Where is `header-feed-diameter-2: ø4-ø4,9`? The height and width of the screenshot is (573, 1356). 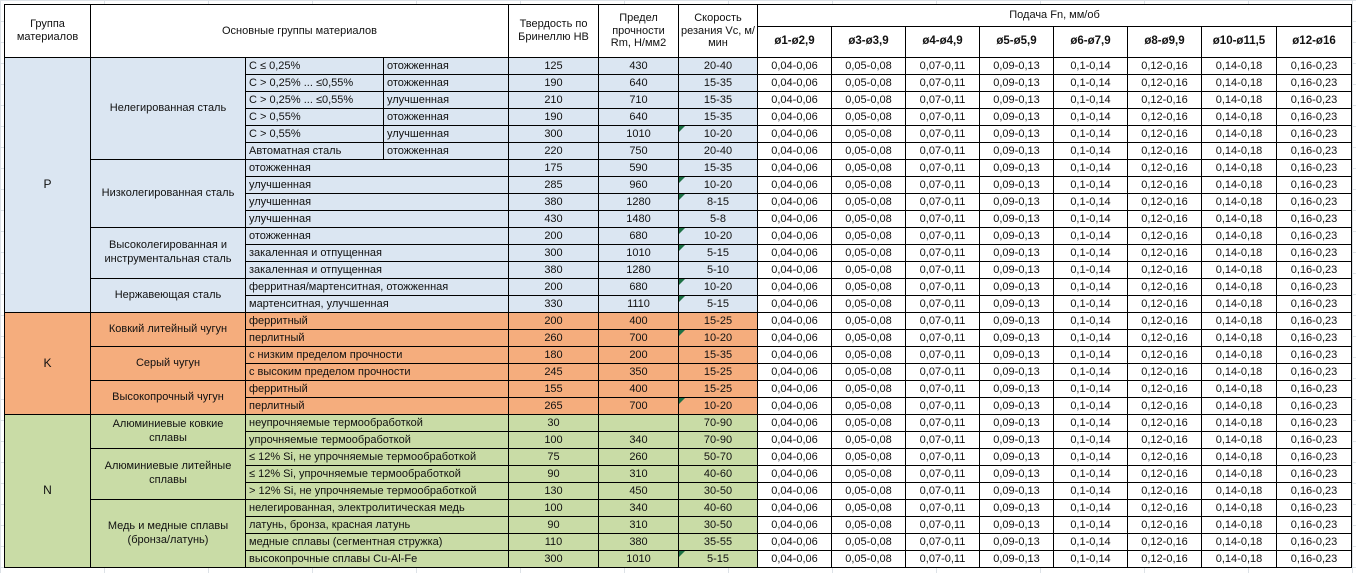 header-feed-diameter-2: ø4-ø4,9 is located at coordinates (942, 42).